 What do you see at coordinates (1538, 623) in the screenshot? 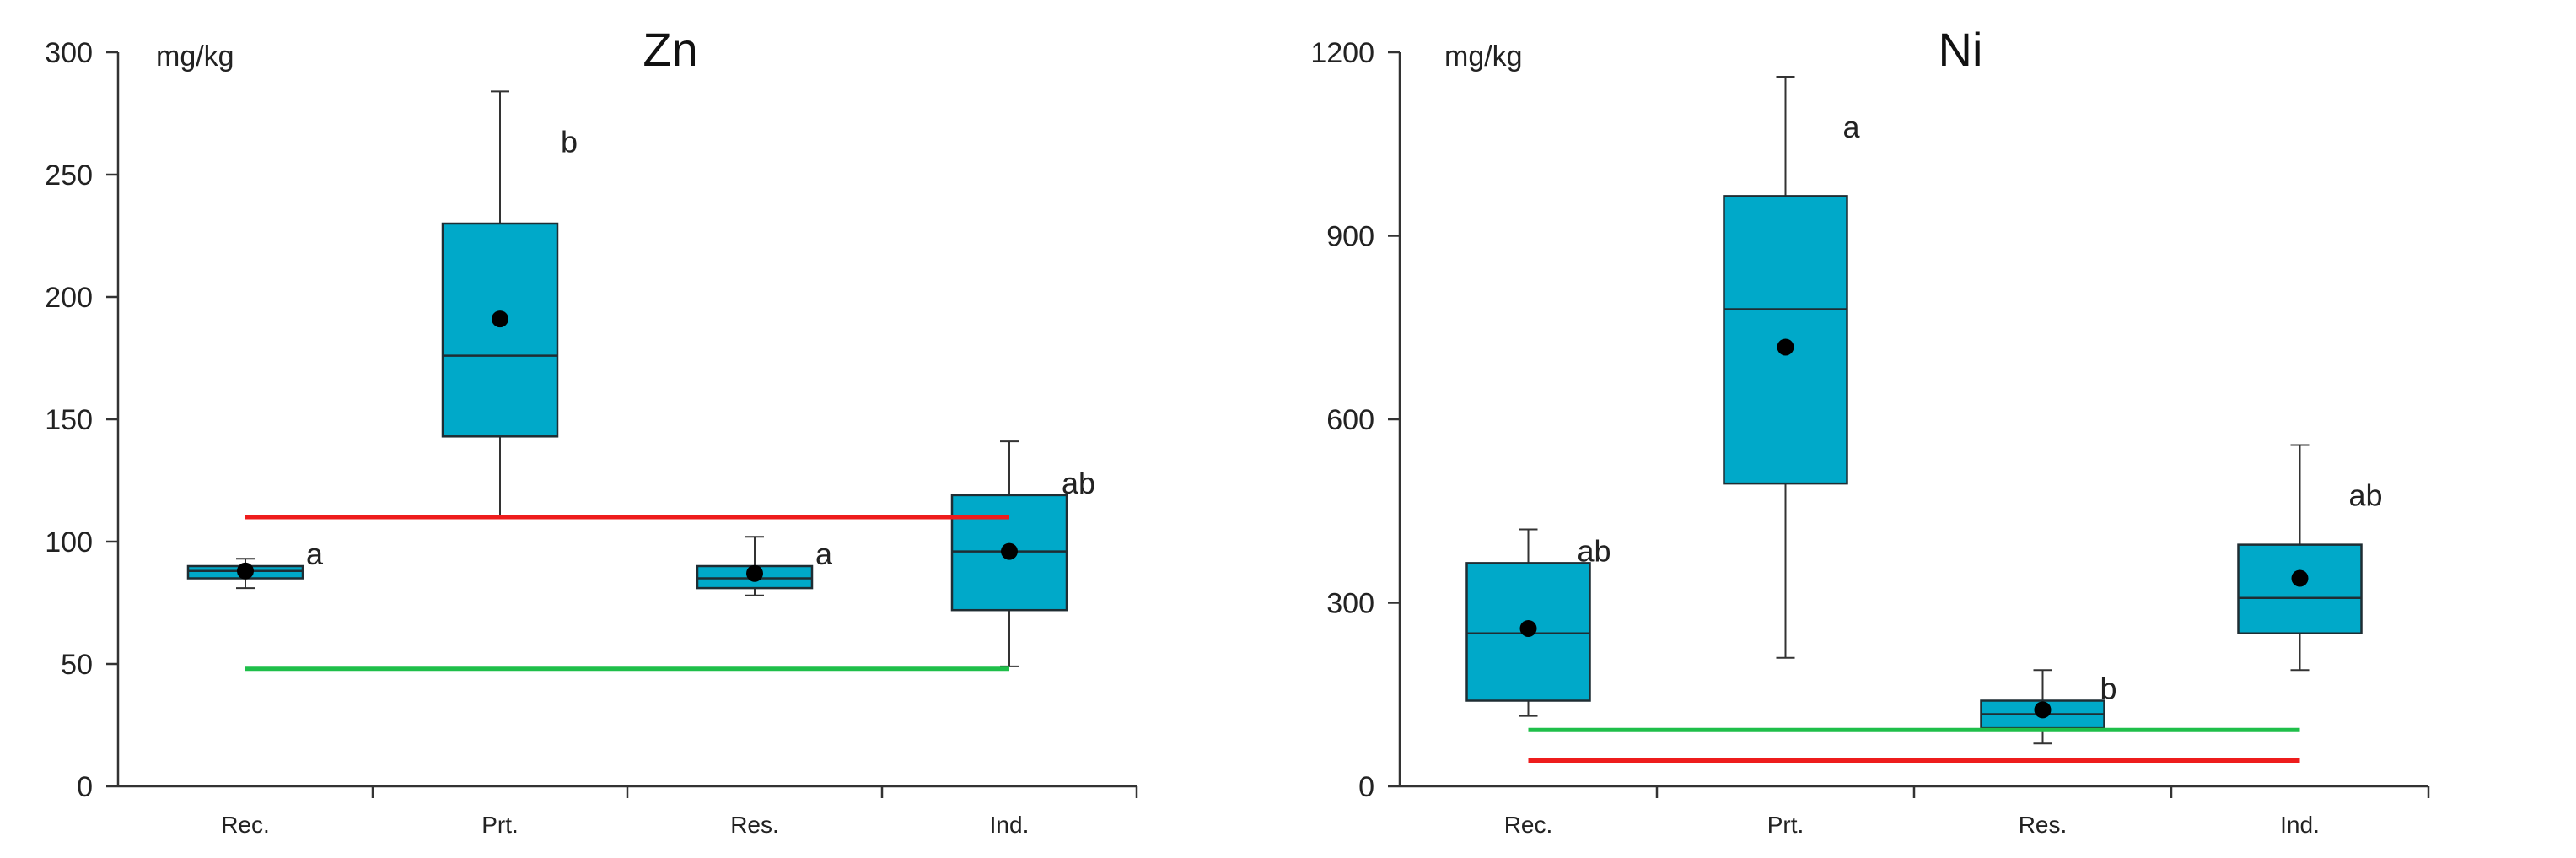
I see `box-rec: ab` at bounding box center [1538, 623].